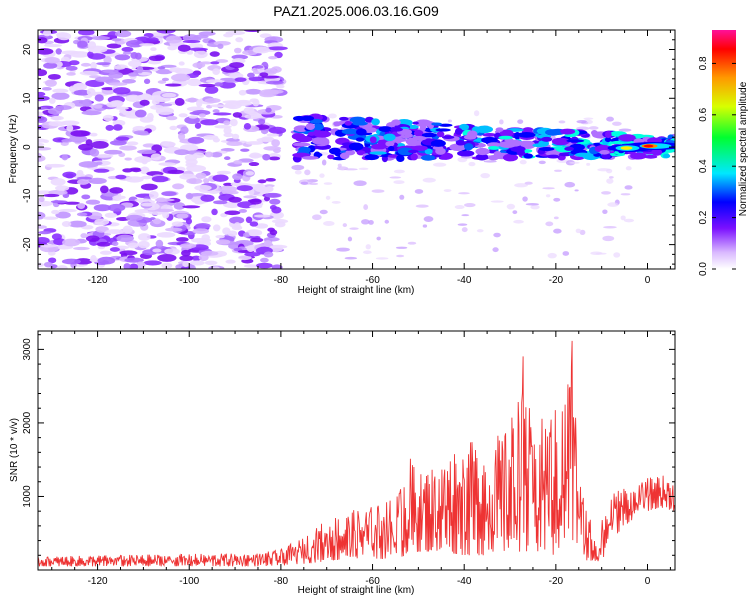  I want to click on snr-x-tick-label: -60, so click(372, 581).